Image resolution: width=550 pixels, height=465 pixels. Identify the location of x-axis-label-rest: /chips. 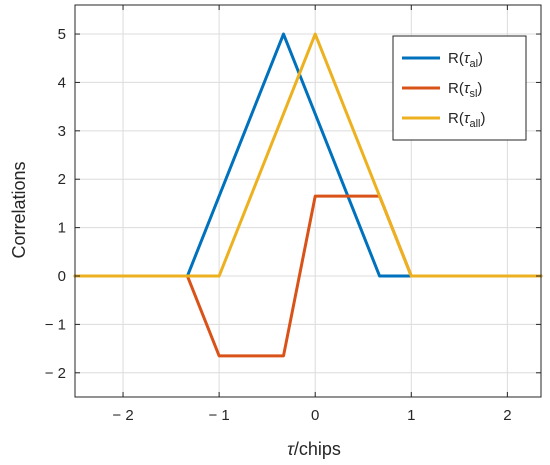
(317, 449).